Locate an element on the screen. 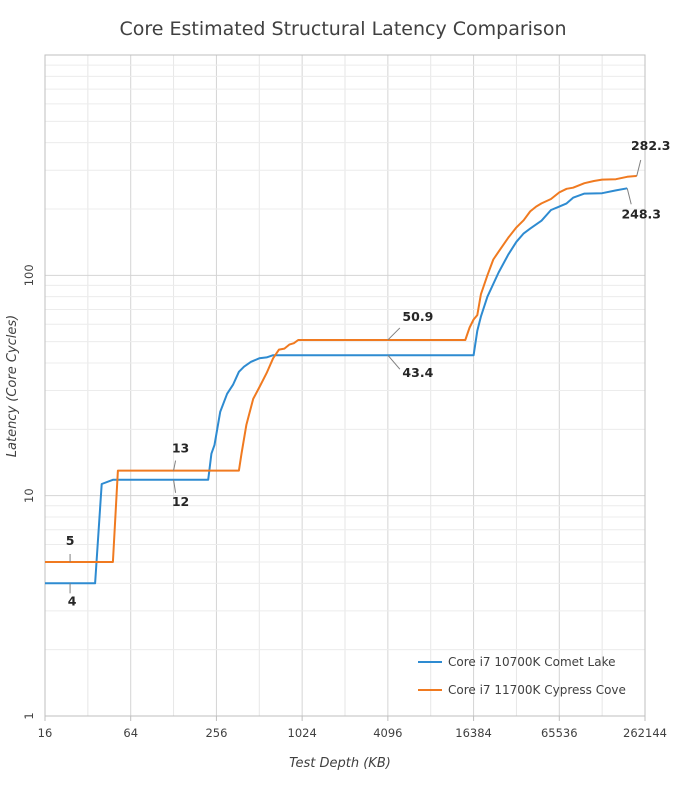 The width and height of the screenshot is (678, 785). x-tick-label: 262144 is located at coordinates (645, 733).